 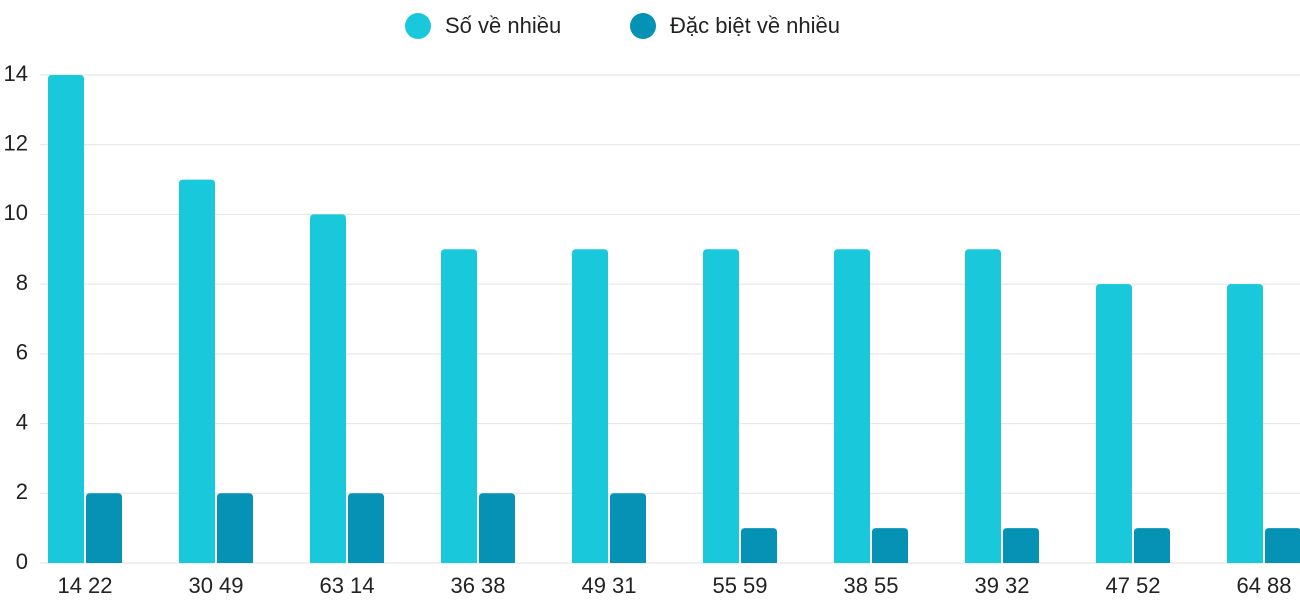 What do you see at coordinates (16, 143) in the screenshot?
I see `y-tick-label: 12` at bounding box center [16, 143].